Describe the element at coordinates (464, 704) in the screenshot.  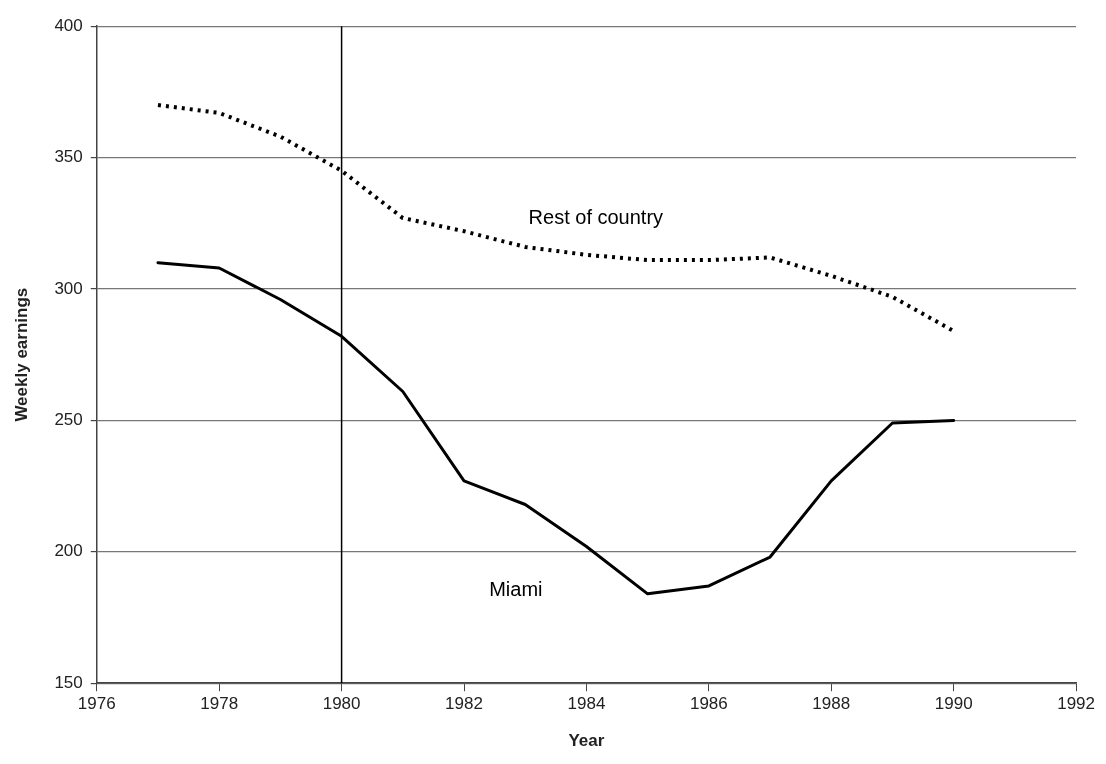
I see `x-tick-label: 1982` at that location.